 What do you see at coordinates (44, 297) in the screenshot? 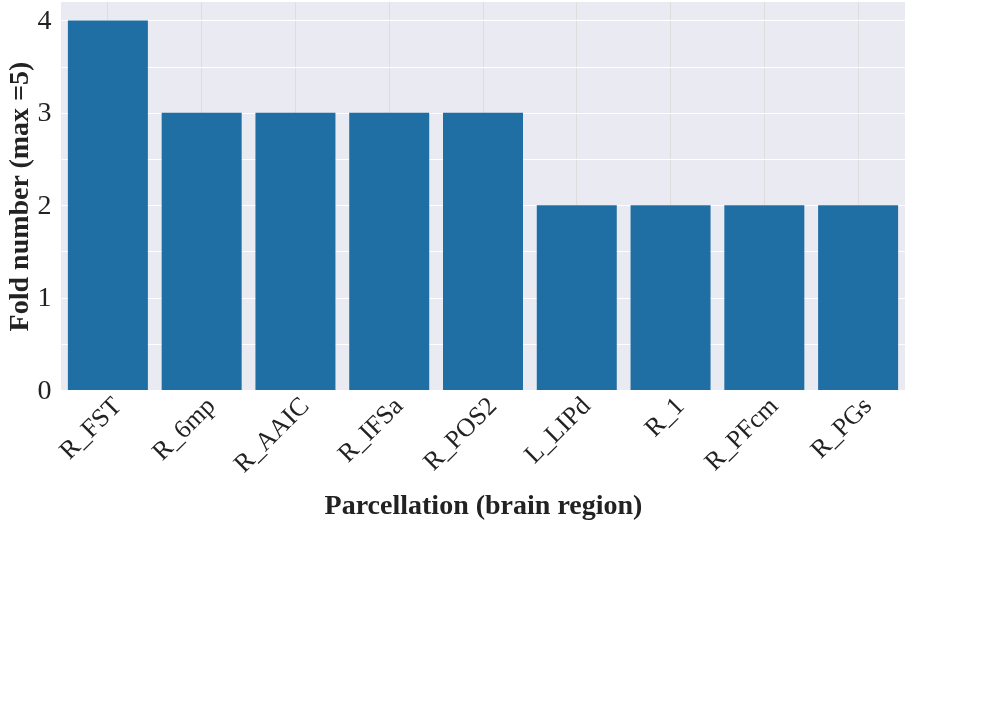
I see `y-tick-label: 1` at bounding box center [44, 297].